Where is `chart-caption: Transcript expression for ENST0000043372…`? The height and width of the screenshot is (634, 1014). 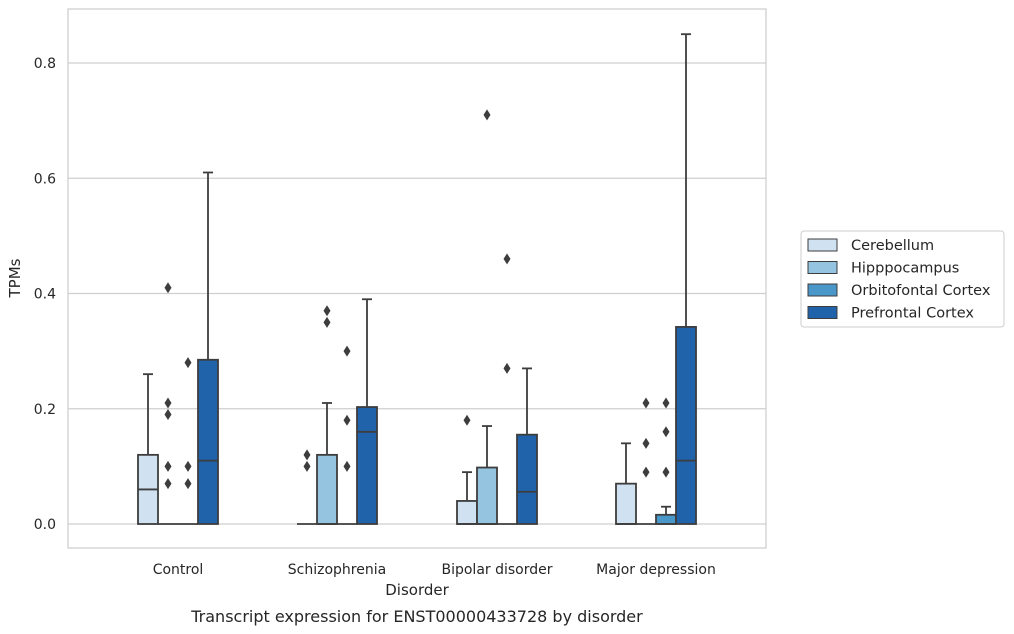
chart-caption: Transcript expression for ENST0000043372… is located at coordinates (416, 616).